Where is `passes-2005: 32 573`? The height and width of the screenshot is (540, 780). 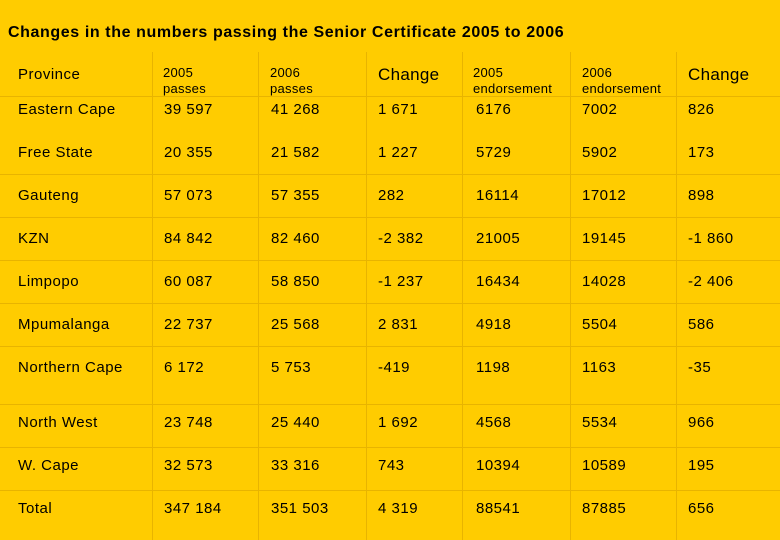 passes-2005: 32 573 is located at coordinates (188, 465).